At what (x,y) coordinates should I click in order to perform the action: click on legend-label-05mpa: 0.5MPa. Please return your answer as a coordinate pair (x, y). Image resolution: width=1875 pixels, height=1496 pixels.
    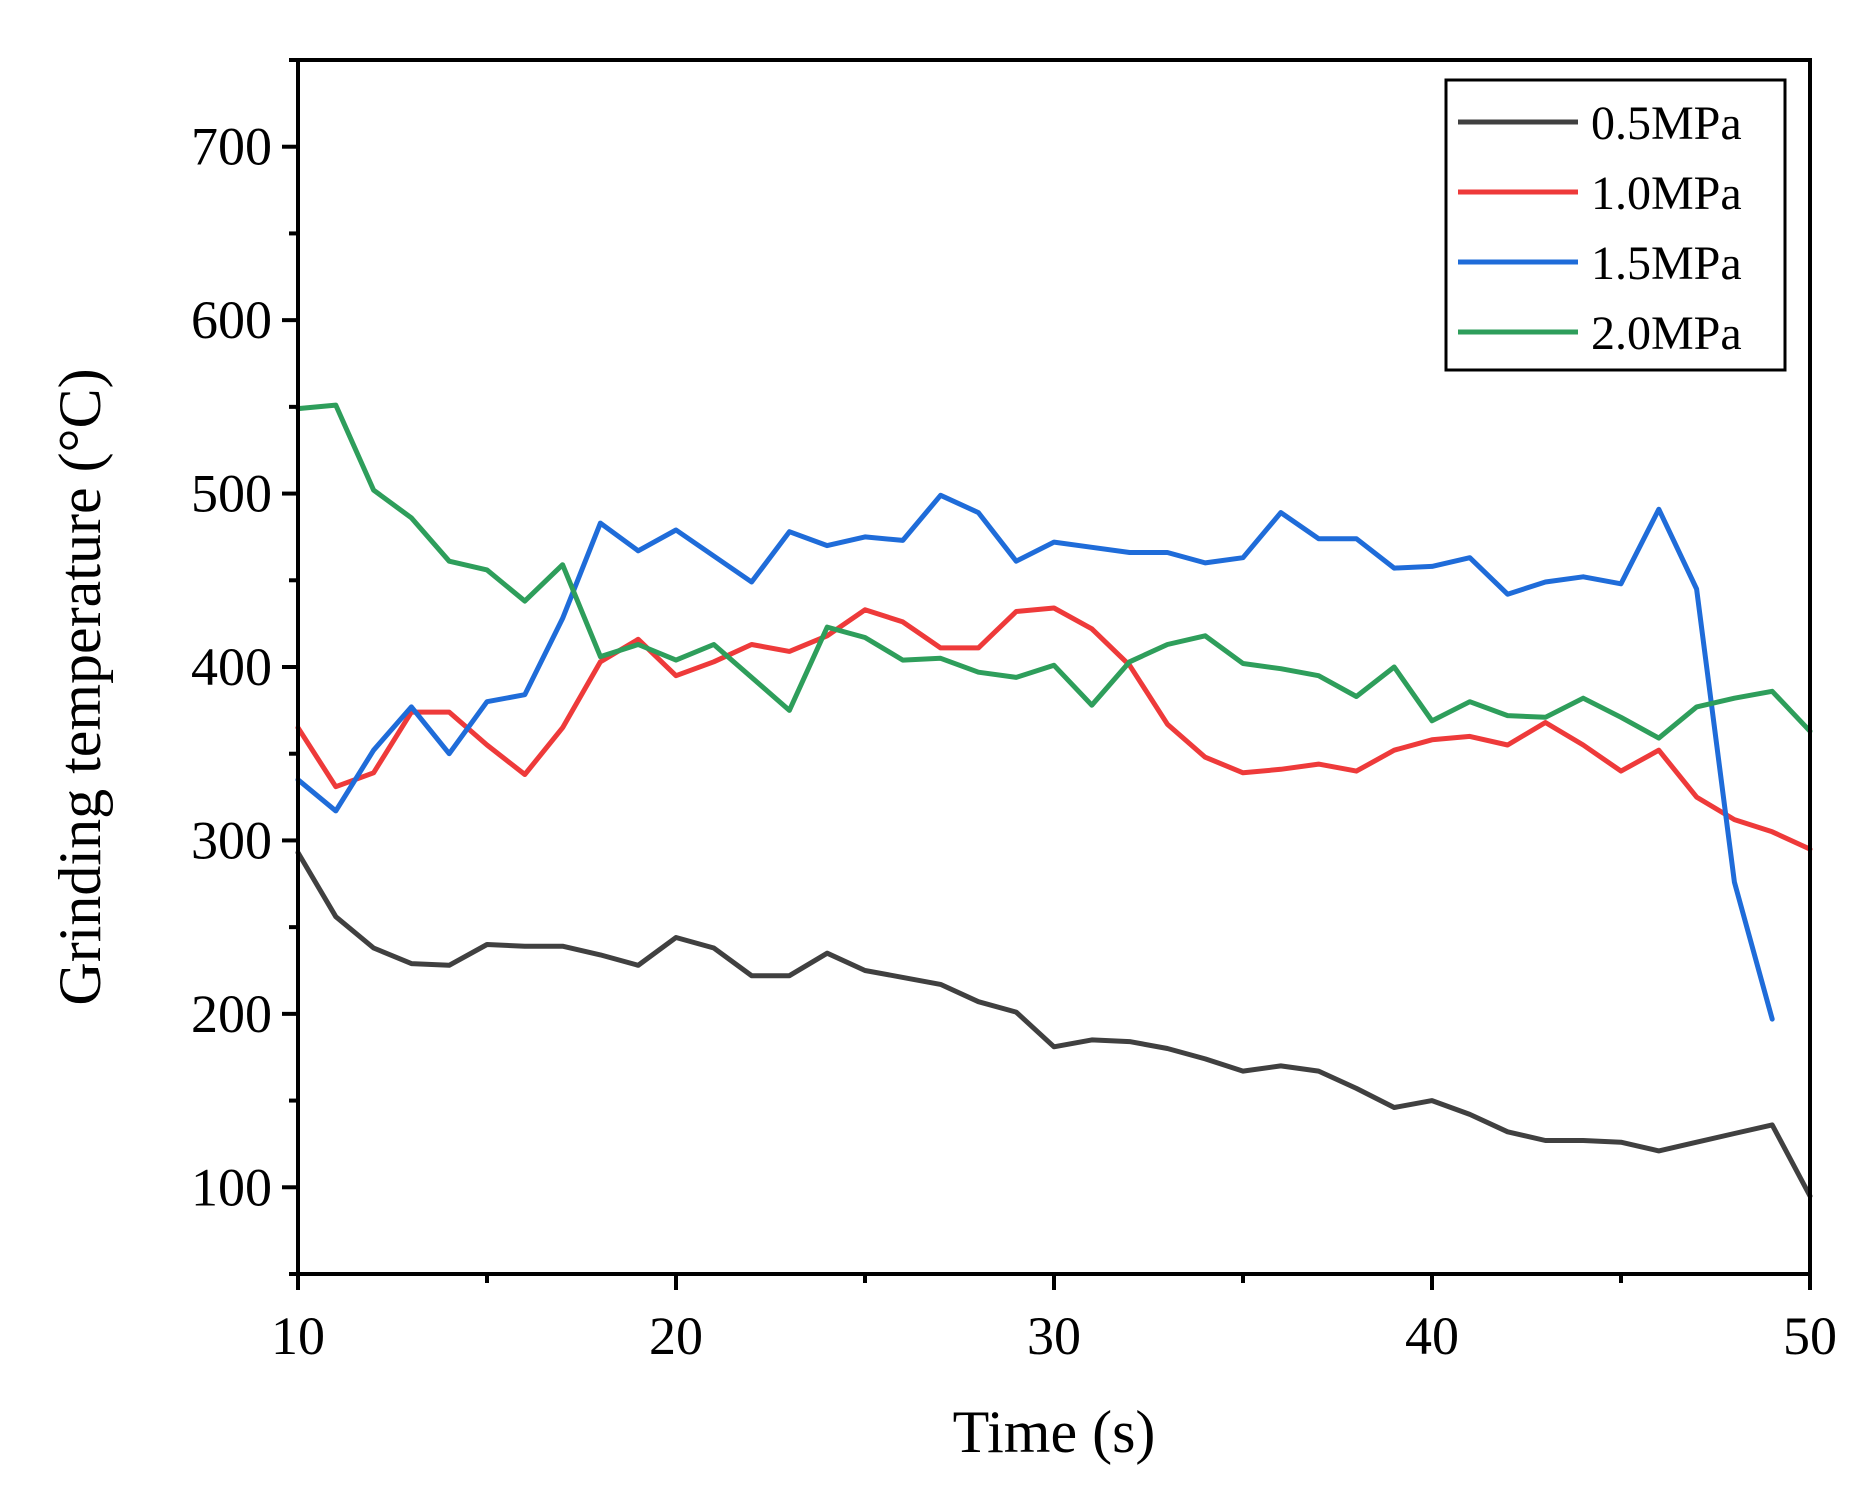
    Looking at the image, I should click on (1666, 123).